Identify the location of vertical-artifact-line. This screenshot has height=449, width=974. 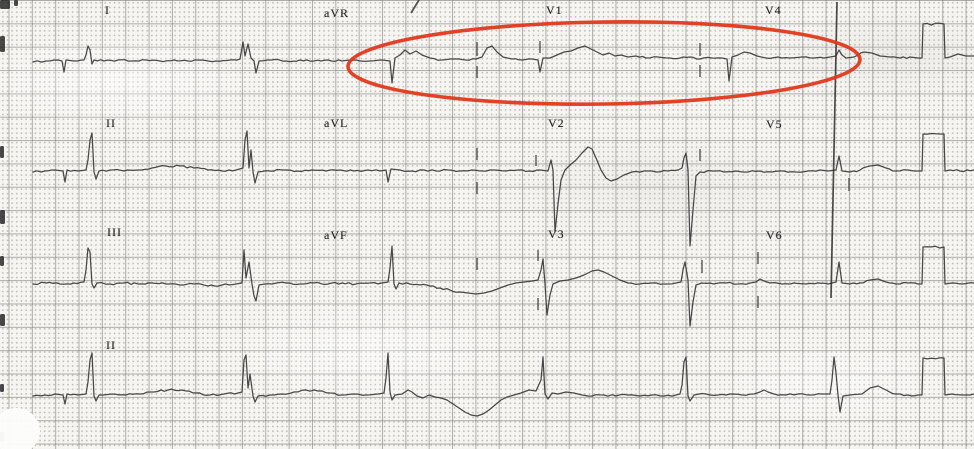
(834, 150).